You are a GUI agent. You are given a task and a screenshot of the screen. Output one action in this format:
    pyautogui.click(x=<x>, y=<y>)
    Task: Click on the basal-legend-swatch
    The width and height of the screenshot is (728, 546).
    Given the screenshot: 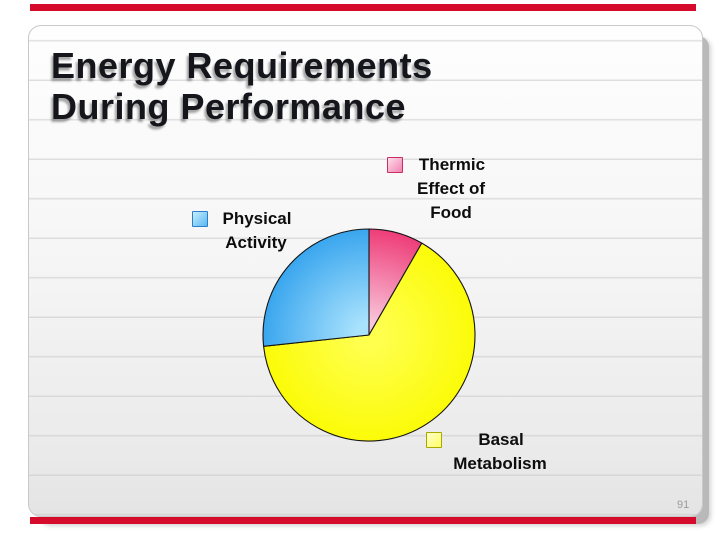 What is the action you would take?
    pyautogui.click(x=434, y=440)
    